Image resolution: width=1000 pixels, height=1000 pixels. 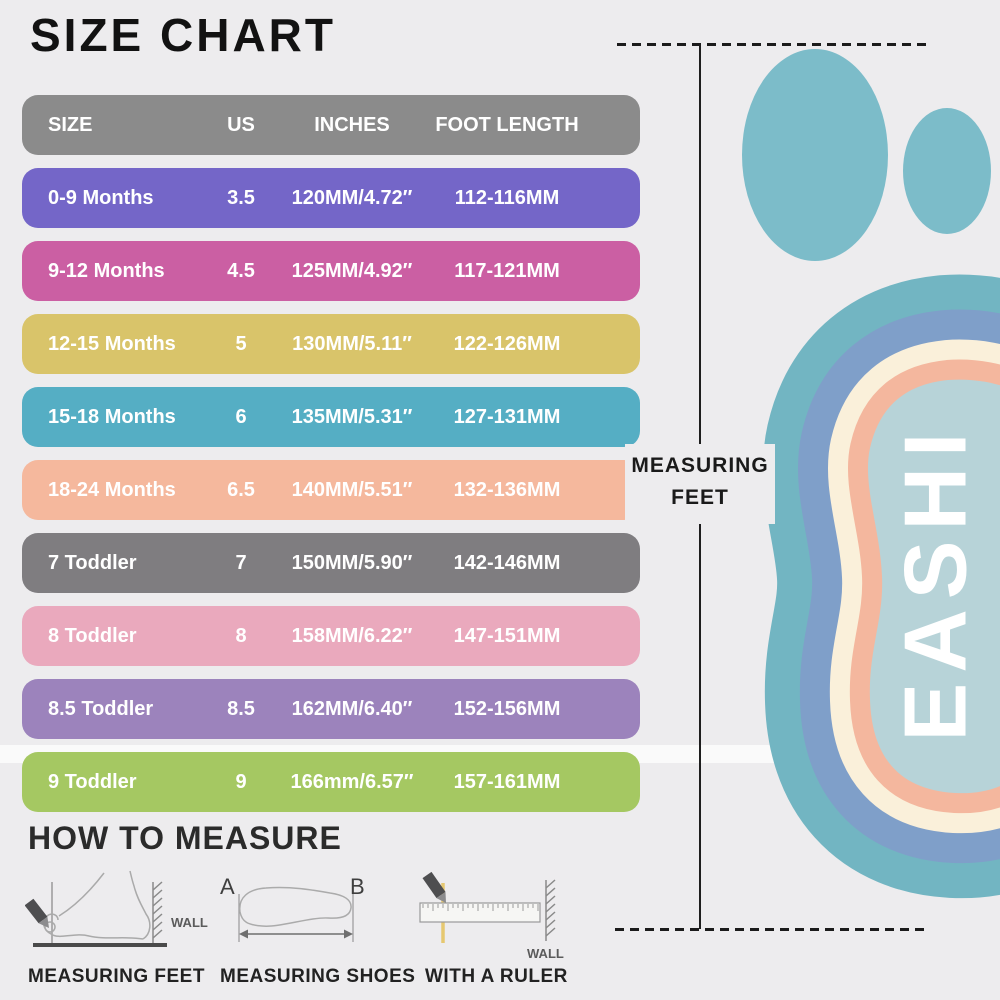 I want to click on cell-foot-length: 157-161MM, so click(x=507, y=781).